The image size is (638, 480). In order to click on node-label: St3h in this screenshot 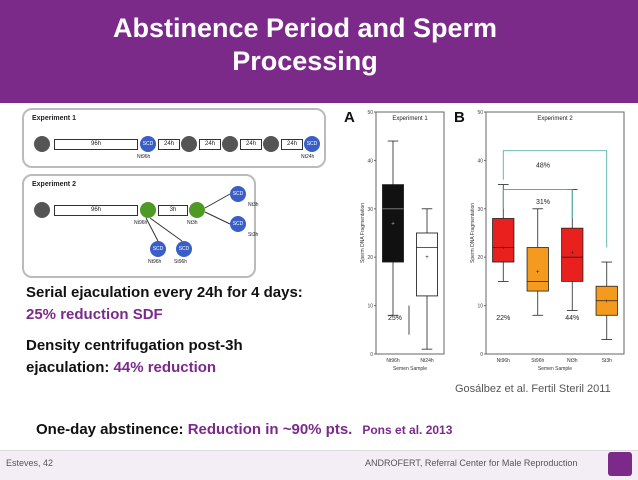, I will do `click(253, 235)`.